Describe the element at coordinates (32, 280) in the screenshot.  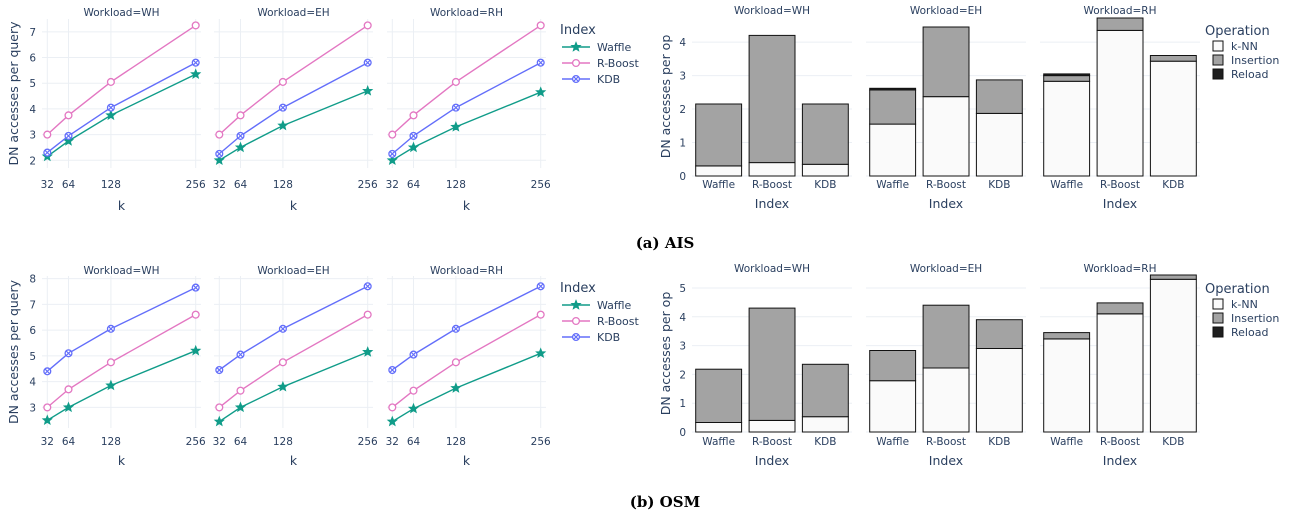
I see `y-tick-label: 8` at that location.